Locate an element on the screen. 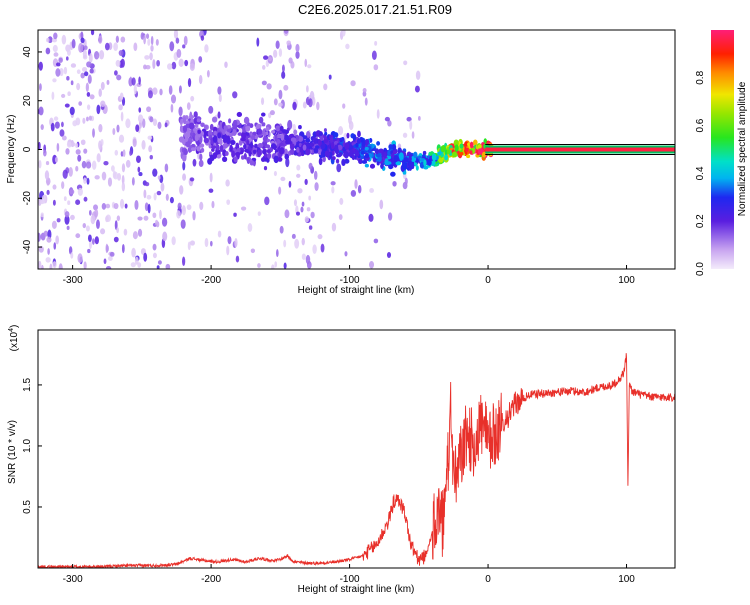 This screenshot has width=750, height=605. snr-y-tick-label: 0.5 is located at coordinates (27, 507).